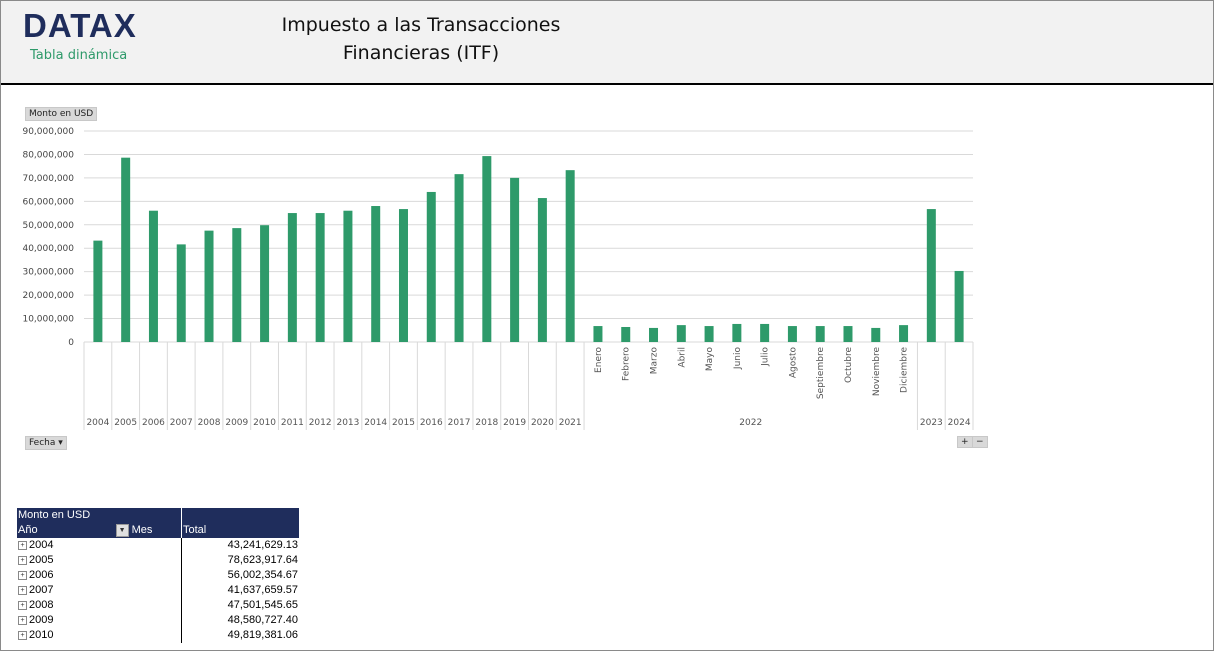 The width and height of the screenshot is (1214, 651). I want to click on total-cell: 56,002,354.67, so click(240, 575).